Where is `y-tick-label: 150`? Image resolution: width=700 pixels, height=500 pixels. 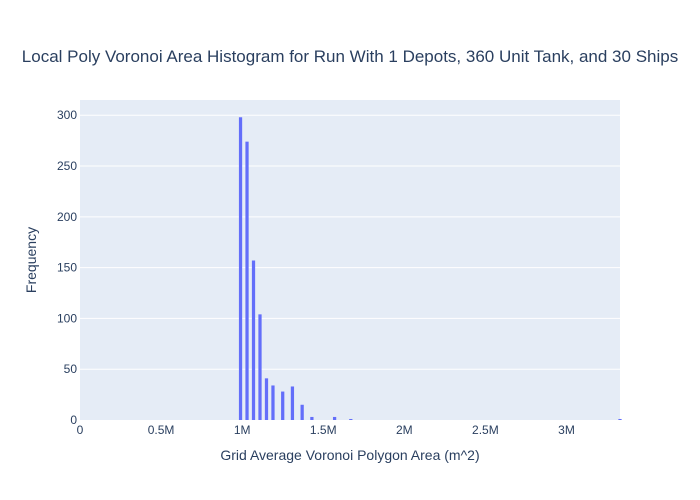 y-tick-label: 150 is located at coordinates (67, 268).